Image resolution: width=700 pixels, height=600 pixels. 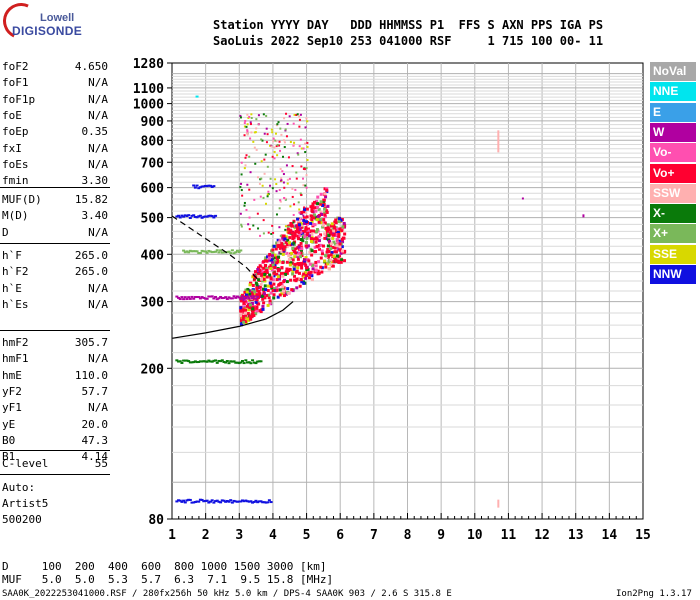 I want to click on param-name: foE, so click(x=12, y=115).